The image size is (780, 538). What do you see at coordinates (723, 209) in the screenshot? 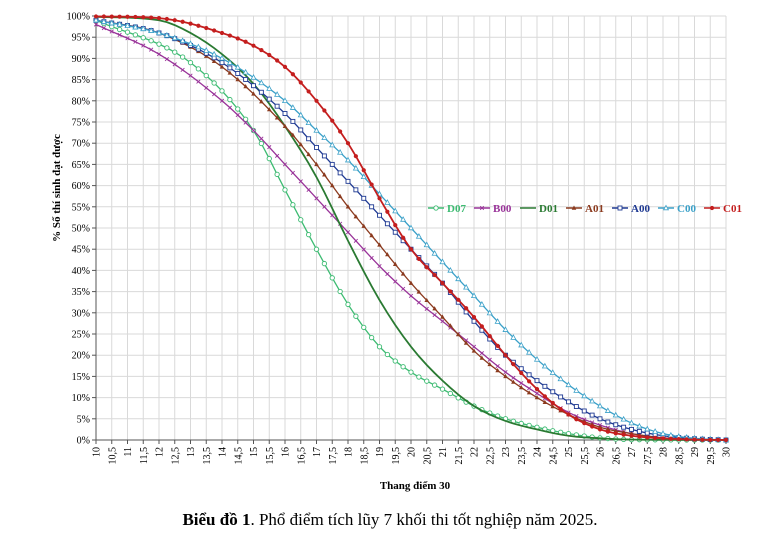
I see `legend-item-c01: C01` at bounding box center [723, 209].